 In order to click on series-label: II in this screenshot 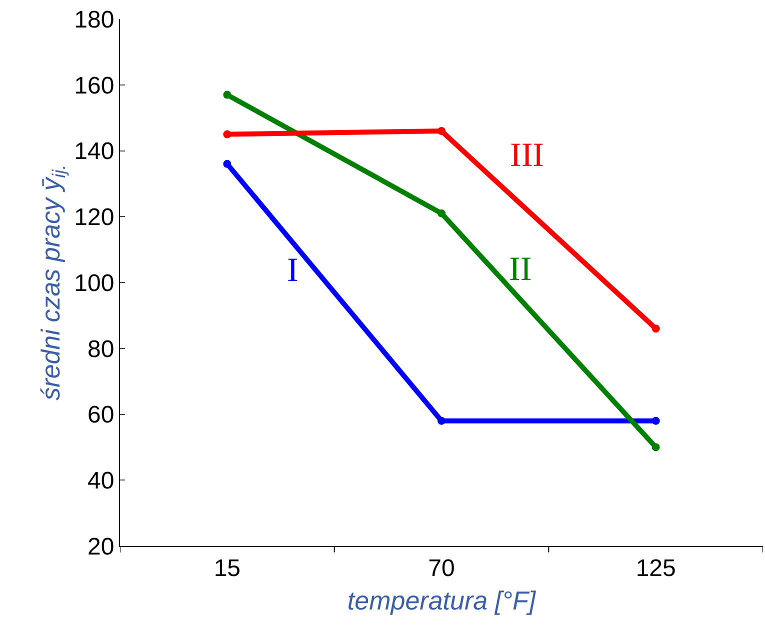, I will do `click(520, 269)`.